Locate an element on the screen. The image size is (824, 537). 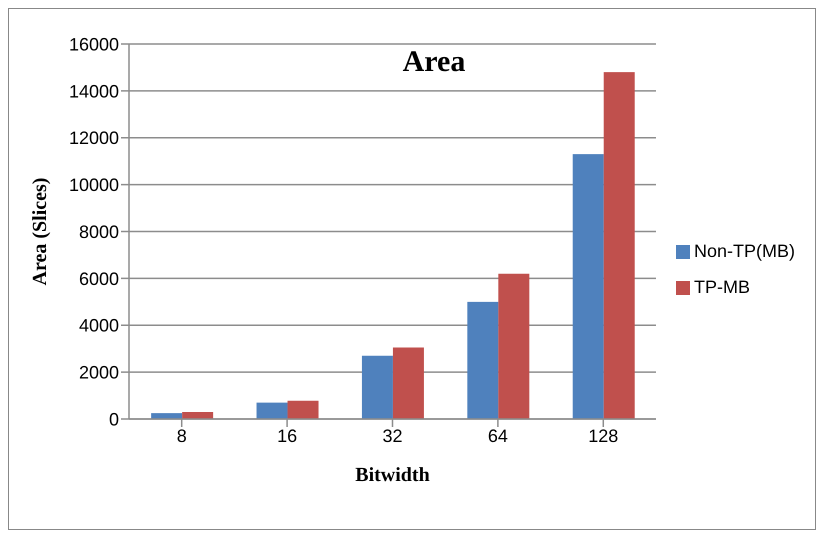
y-tick-label: 0 is located at coordinates (113, 419).